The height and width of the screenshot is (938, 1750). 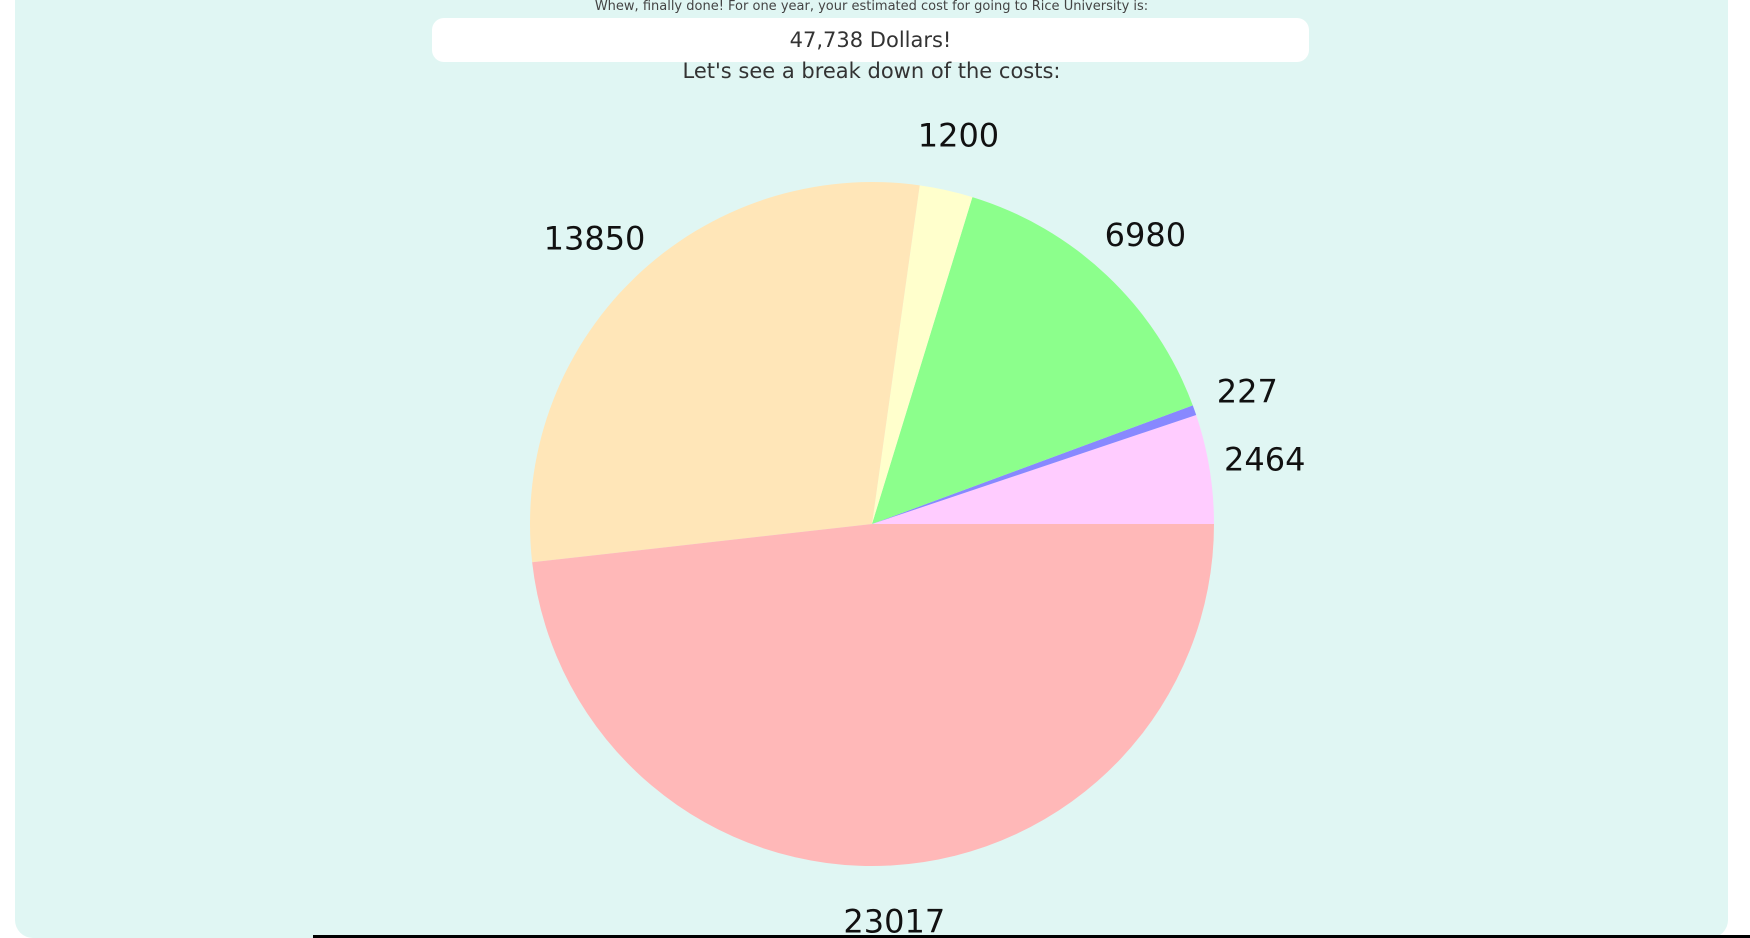 What do you see at coordinates (1247, 392) in the screenshot?
I see `pie-label-227: 227` at bounding box center [1247, 392].